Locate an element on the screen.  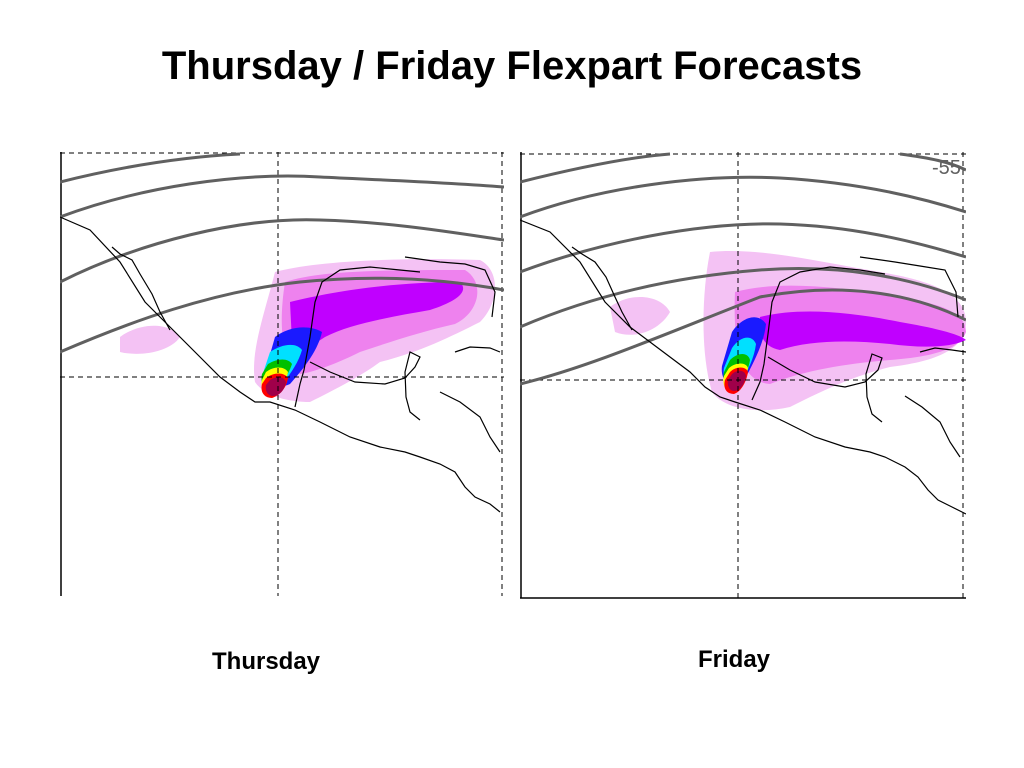
friday-caption: Friday is located at coordinates (734, 659).